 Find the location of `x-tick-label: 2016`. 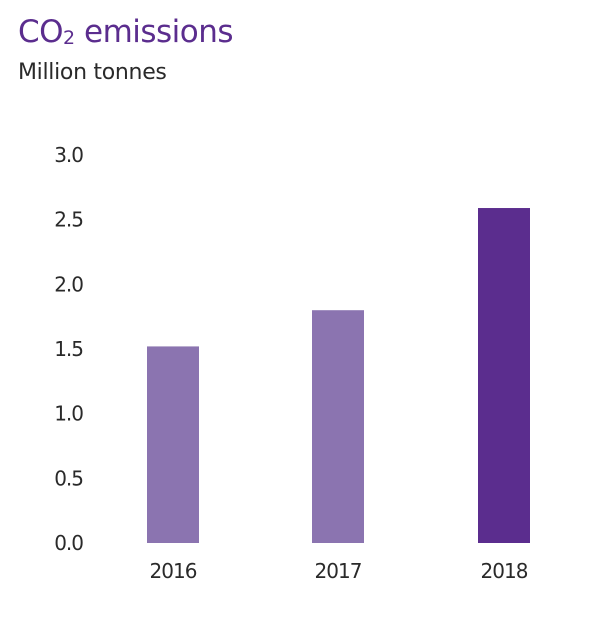

x-tick-label: 2016 is located at coordinates (173, 571).